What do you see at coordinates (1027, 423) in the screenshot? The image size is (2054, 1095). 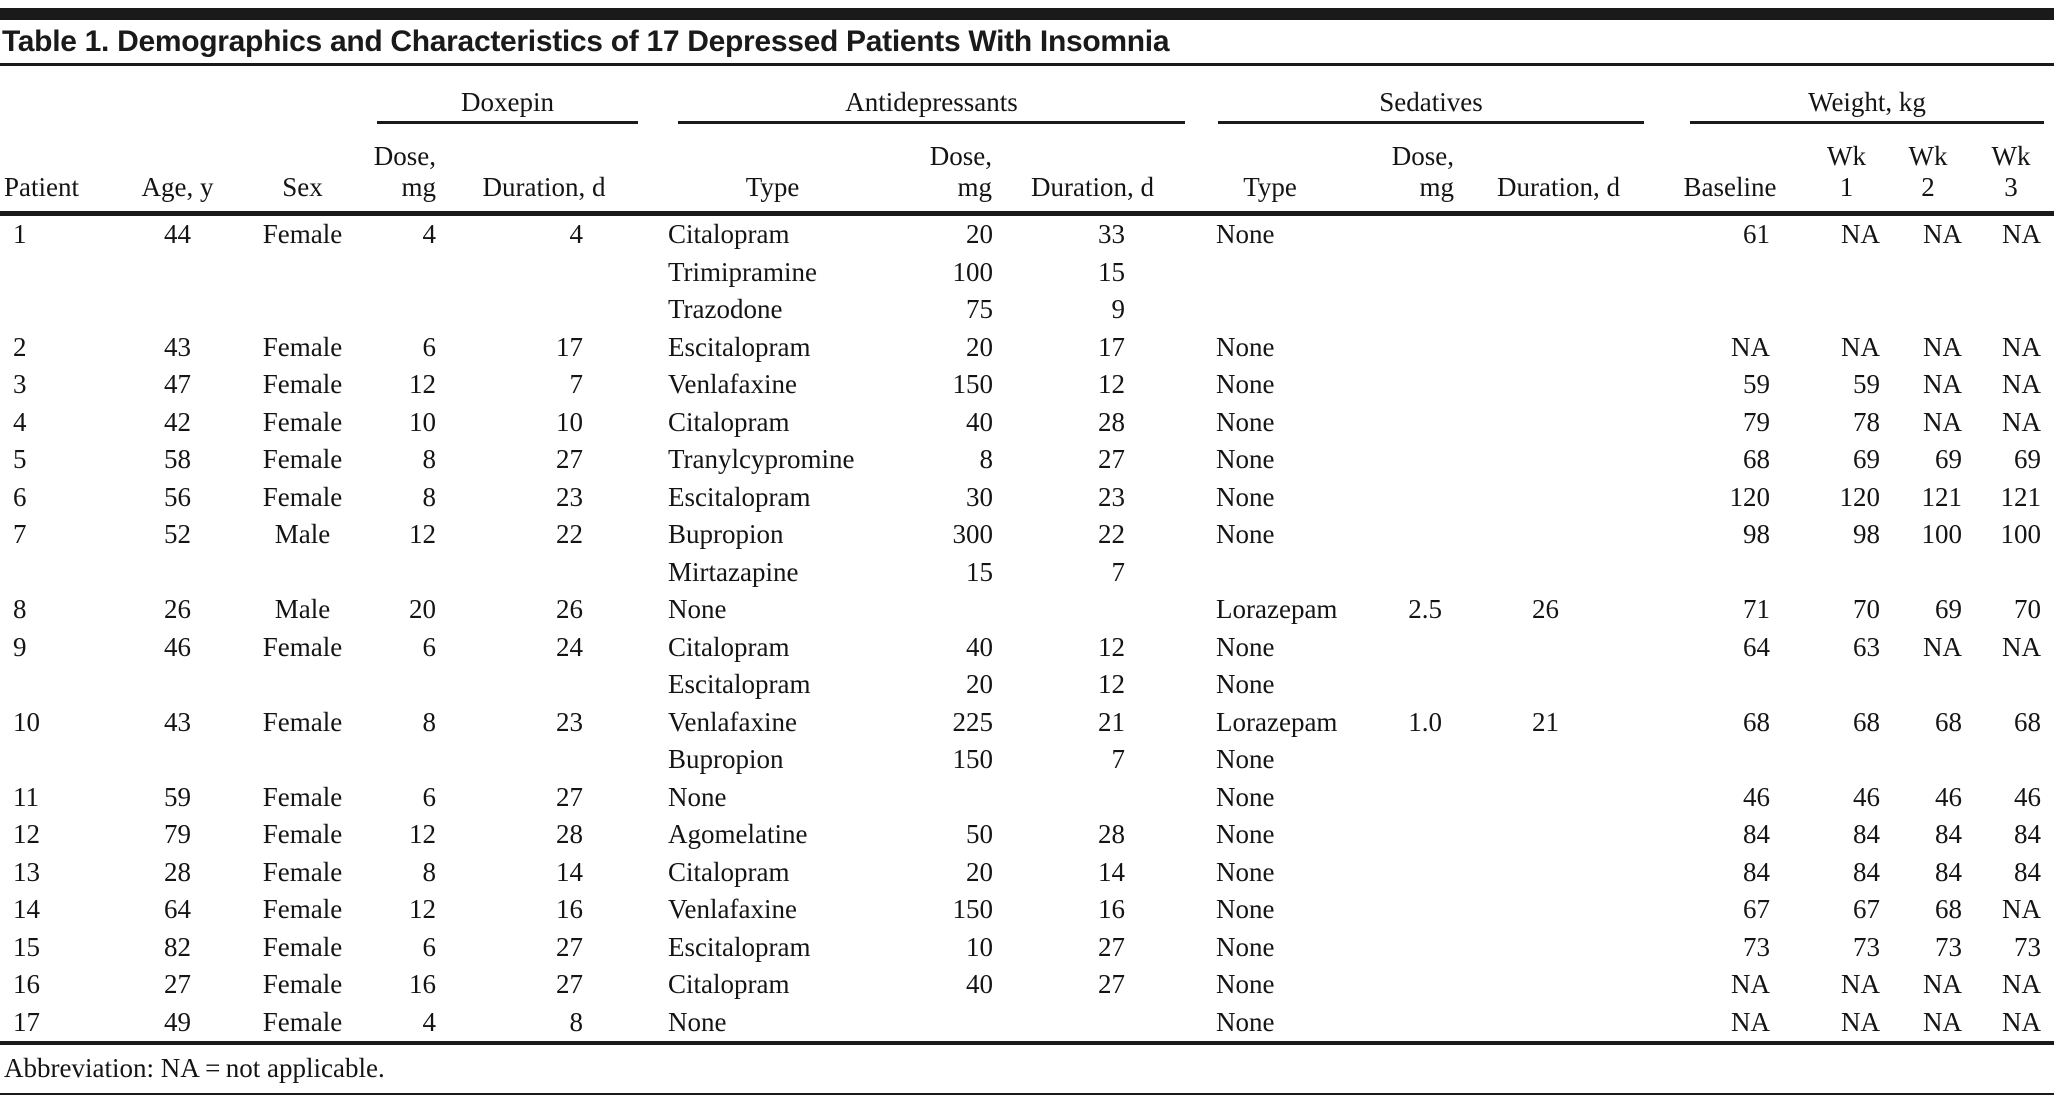 I see `table-row: 4 42 Female 10 10 Citalopram 40 28 None 79 78 NA NA` at bounding box center [1027, 423].